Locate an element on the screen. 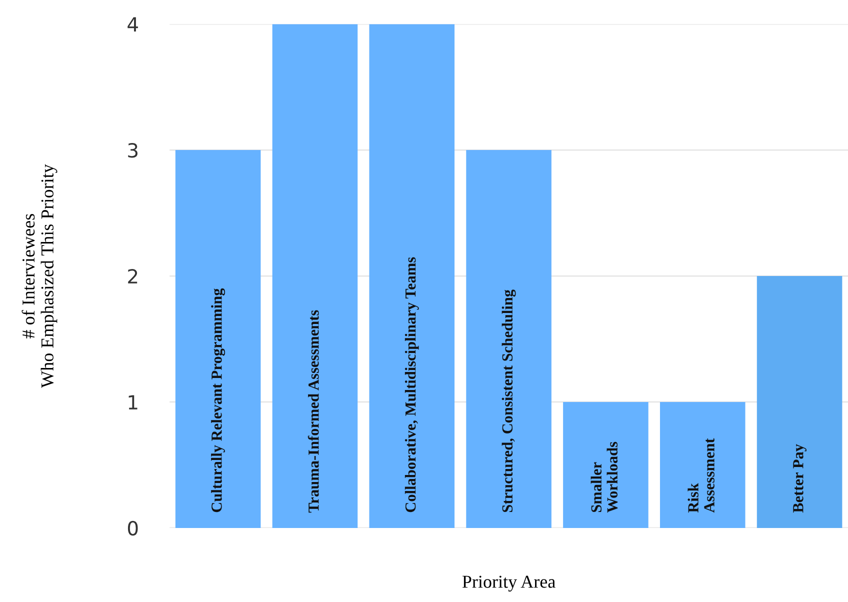 This screenshot has height=602, width=848. x-tick-label: Risk Assessment is located at coordinates (701, 475).